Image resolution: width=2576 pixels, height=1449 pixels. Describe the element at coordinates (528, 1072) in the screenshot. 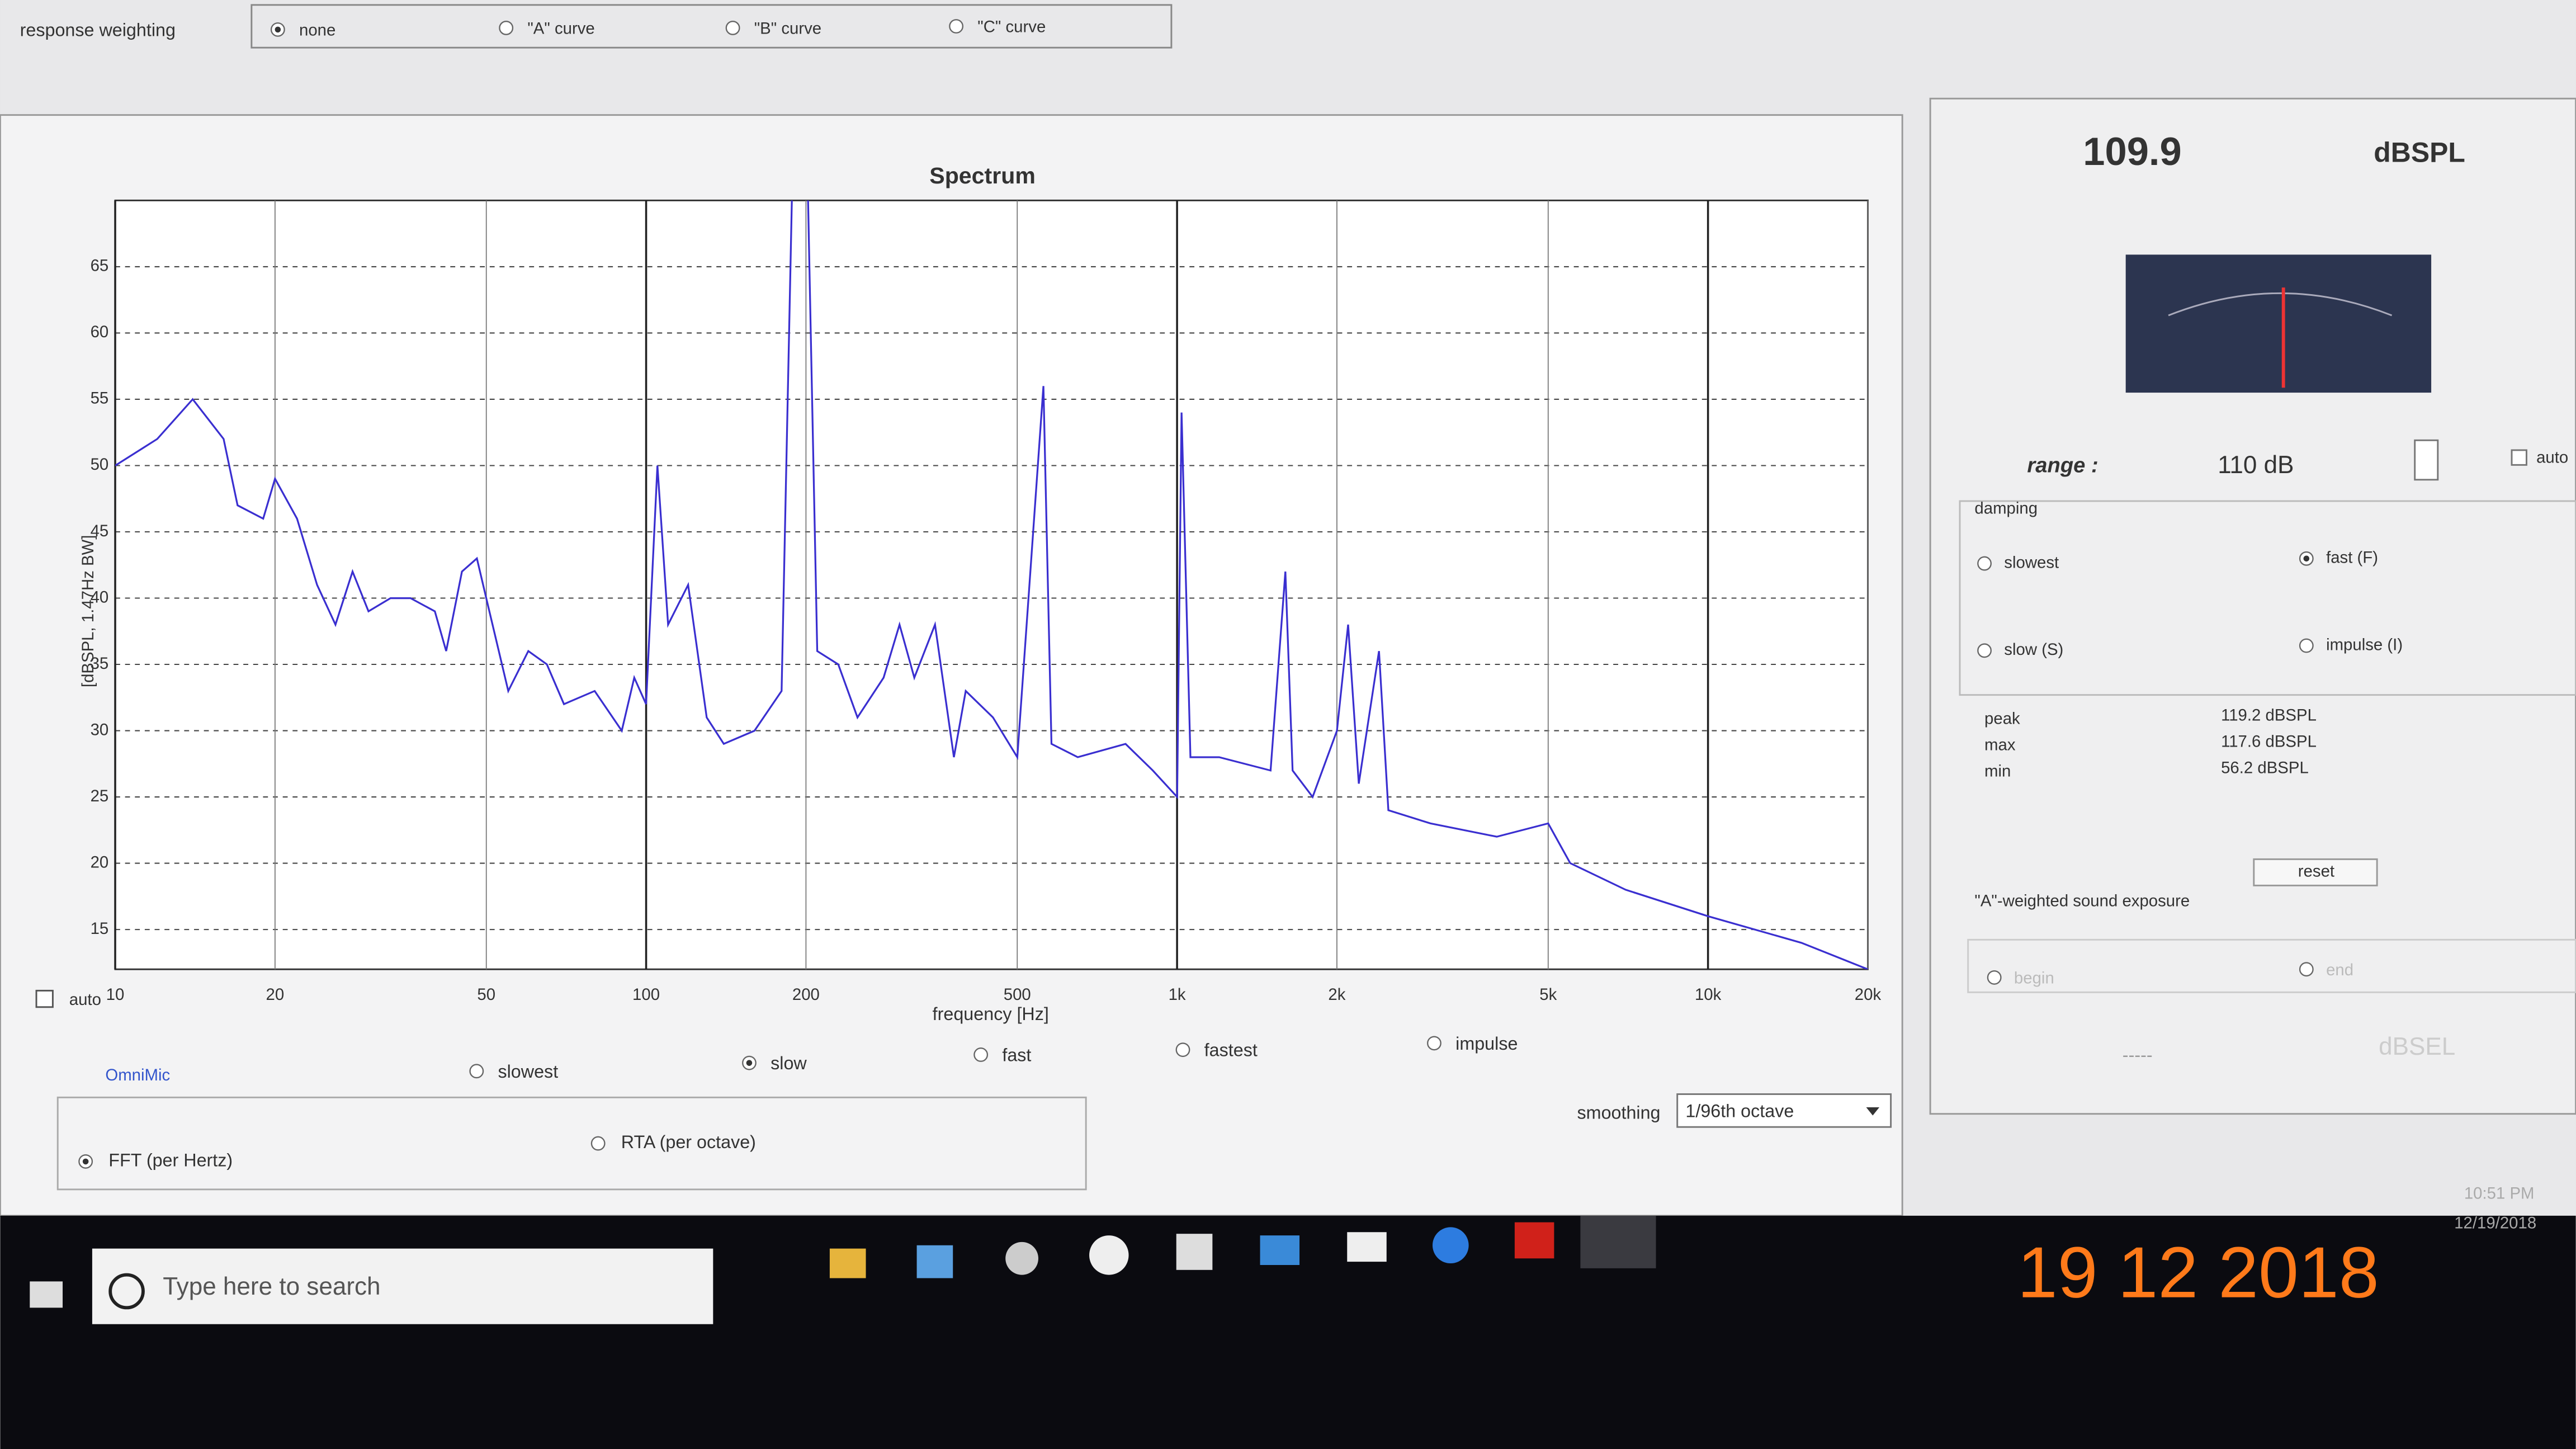

I see `speed-option: slowest` at that location.